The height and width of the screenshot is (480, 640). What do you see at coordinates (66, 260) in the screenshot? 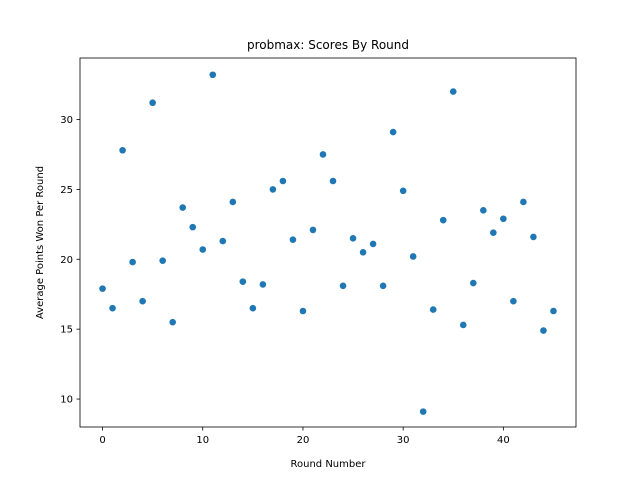
I see `y-tick-label: 20` at bounding box center [66, 260].